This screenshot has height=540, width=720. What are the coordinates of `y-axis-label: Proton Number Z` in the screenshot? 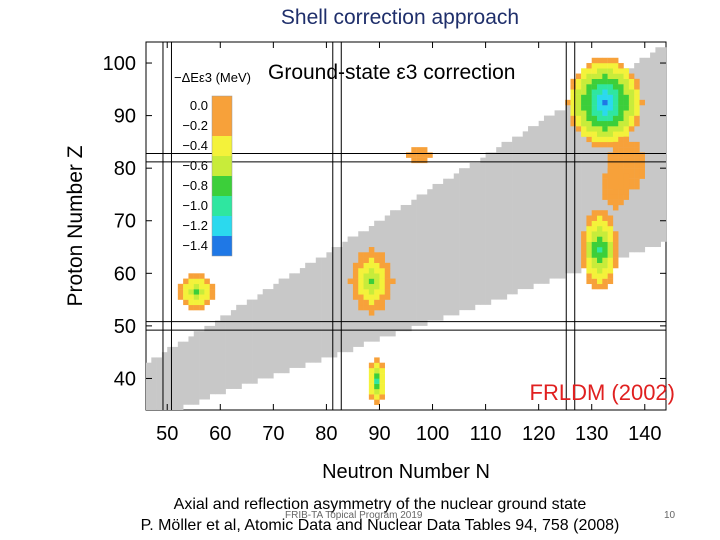 It's located at (75, 225).